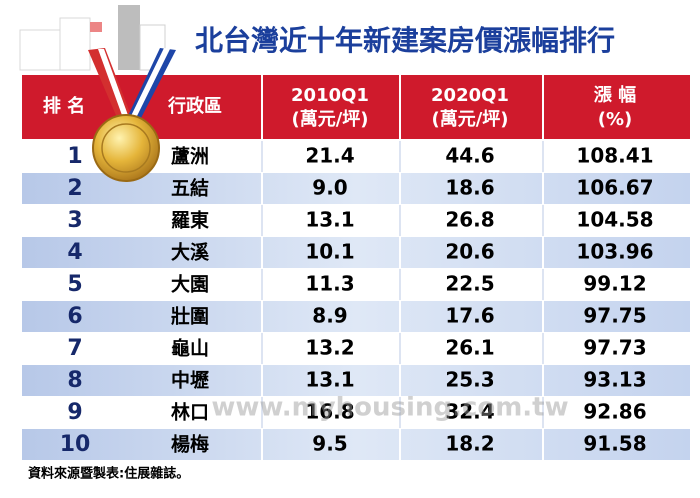 The image size is (700, 498). Describe the element at coordinates (614, 444) in the screenshot. I see `cell-value: 91.58` at that location.